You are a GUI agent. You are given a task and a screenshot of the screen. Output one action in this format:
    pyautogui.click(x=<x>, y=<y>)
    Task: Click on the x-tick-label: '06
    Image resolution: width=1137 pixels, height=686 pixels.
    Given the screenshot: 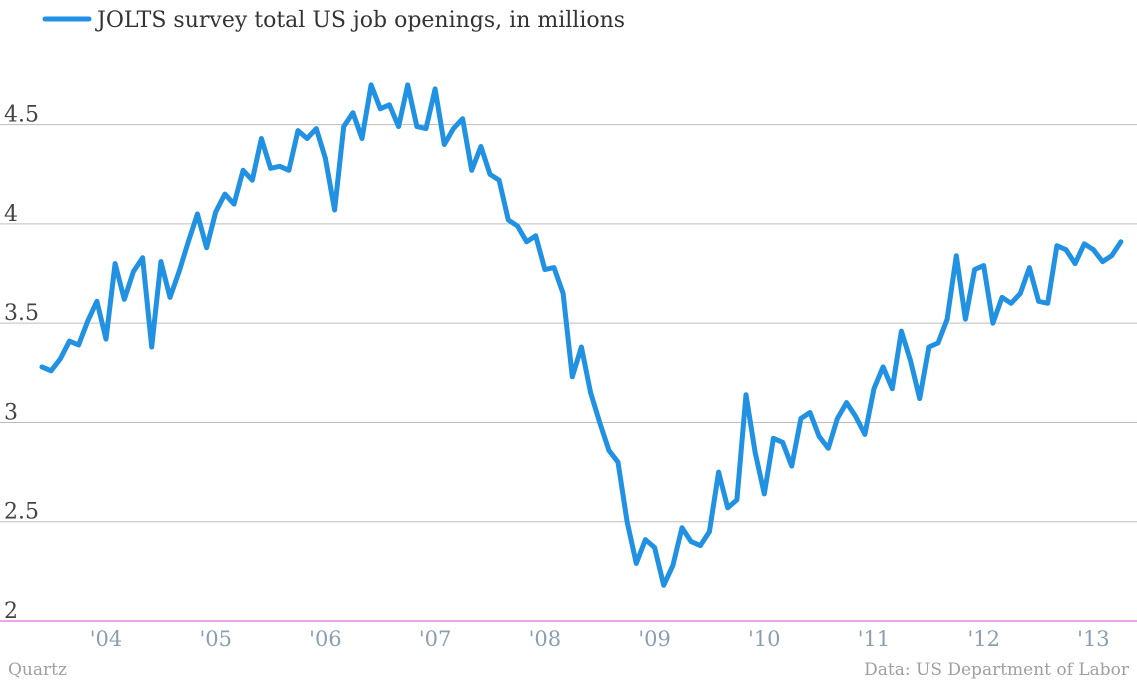 What is the action you would take?
    pyautogui.click(x=325, y=639)
    